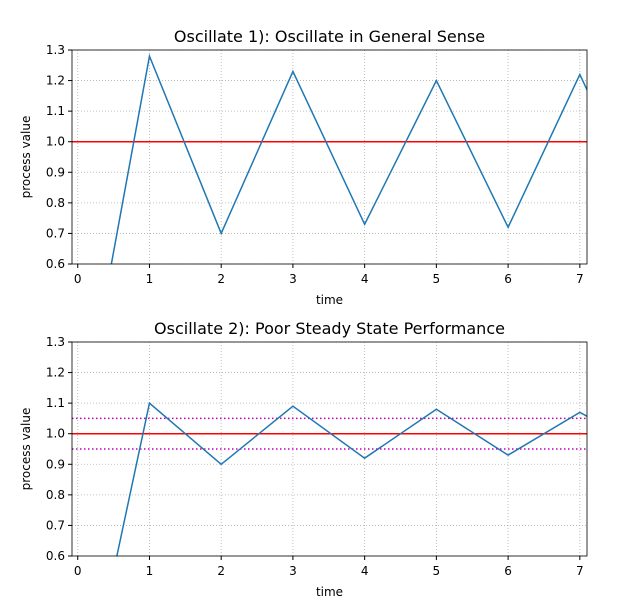  What do you see at coordinates (329, 36) in the screenshot?
I see `chart-title: Oscillate 1): Oscillate in General Sense` at bounding box center [329, 36].